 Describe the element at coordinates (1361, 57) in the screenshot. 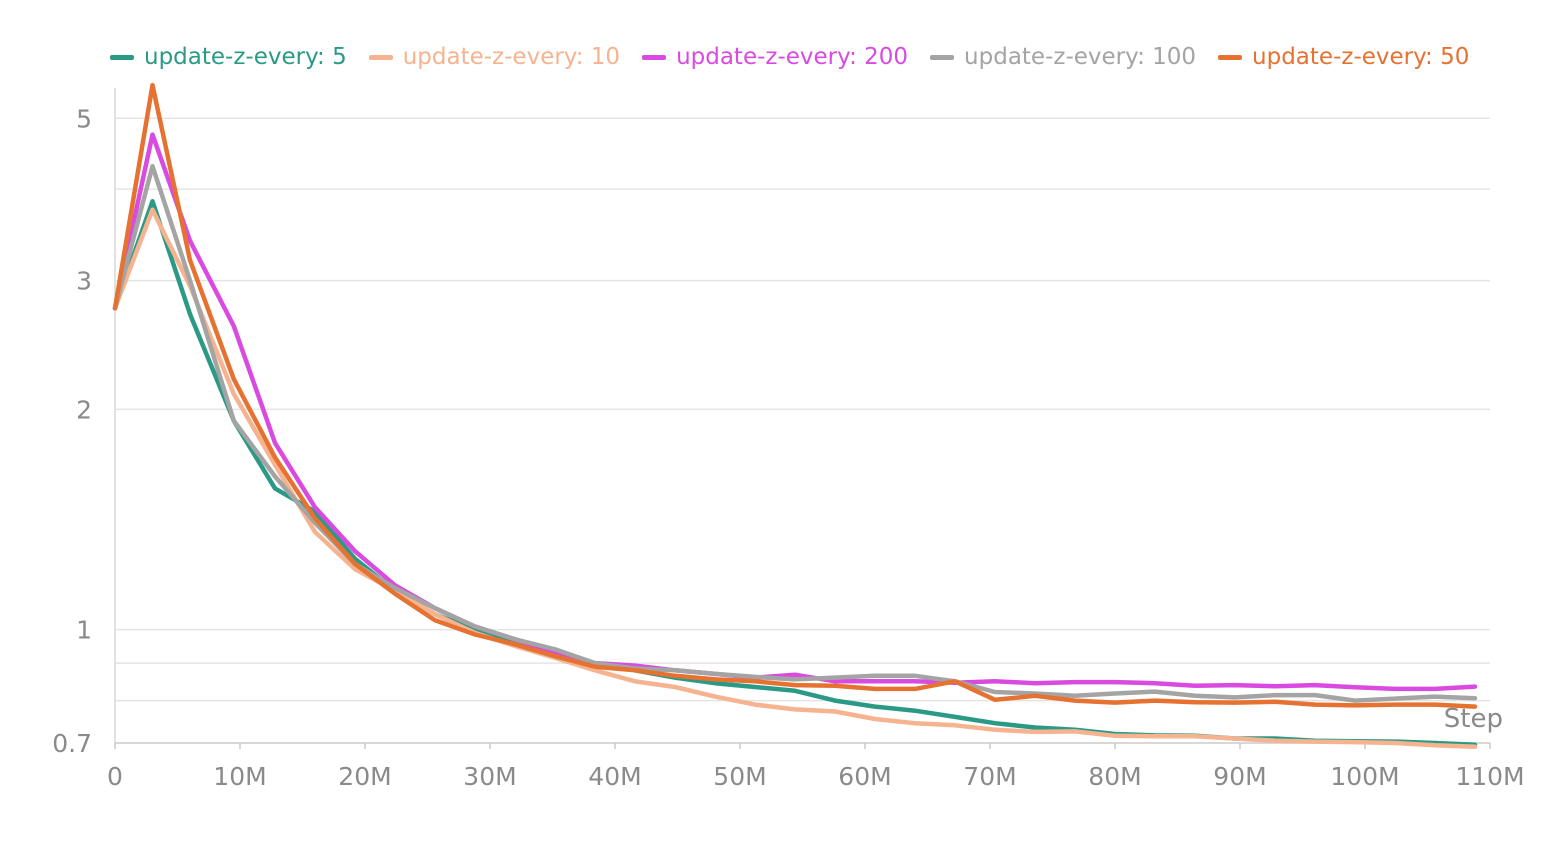

I see `legend-label: update-z-every: 50` at that location.